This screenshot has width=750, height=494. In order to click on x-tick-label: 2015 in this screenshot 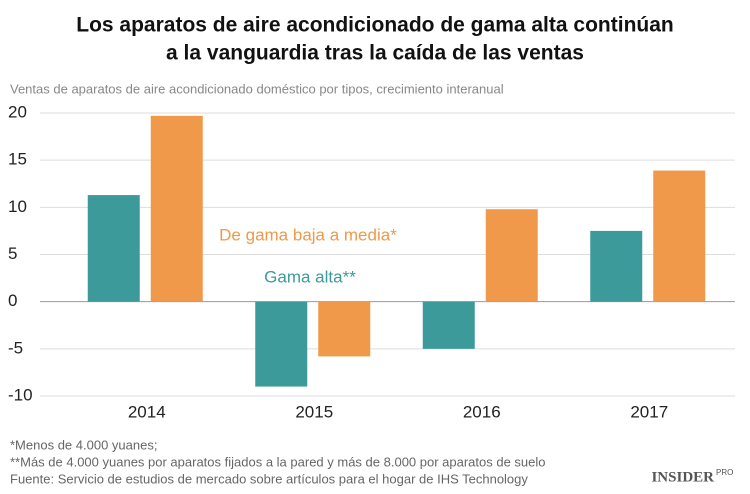, I will do `click(314, 411)`.